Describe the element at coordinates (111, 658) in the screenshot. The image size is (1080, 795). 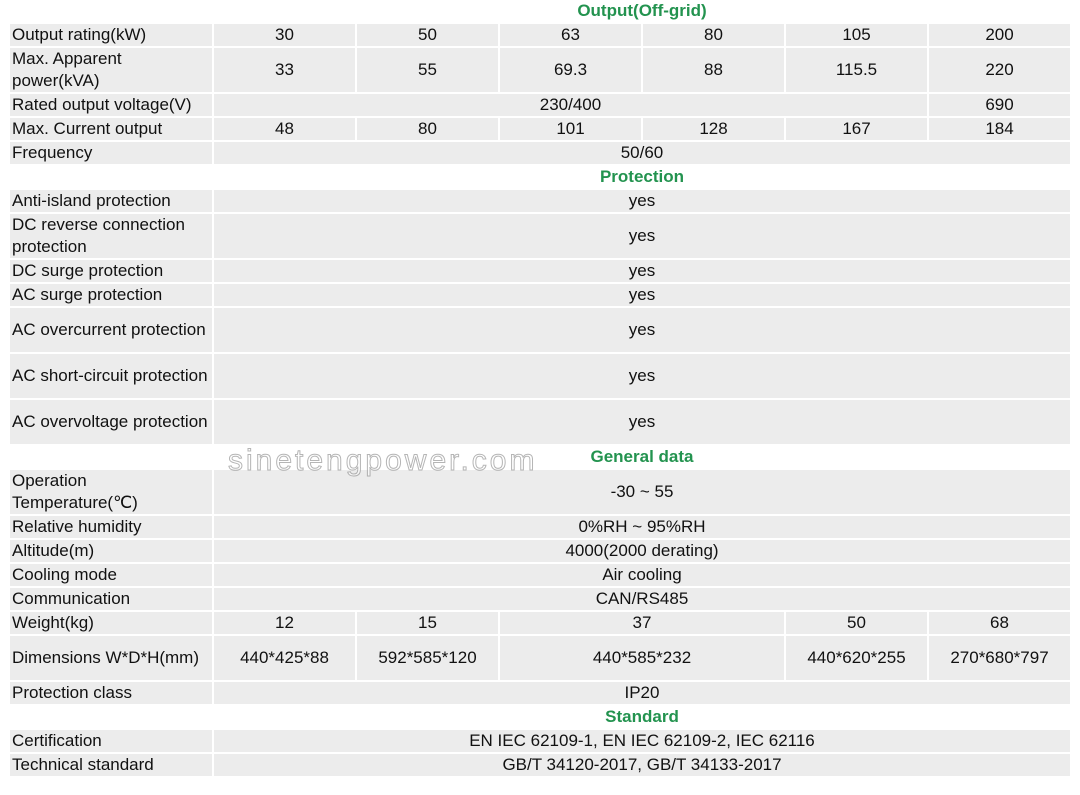
I see `row-label: Dimensions W*D*H(mm)` at that location.